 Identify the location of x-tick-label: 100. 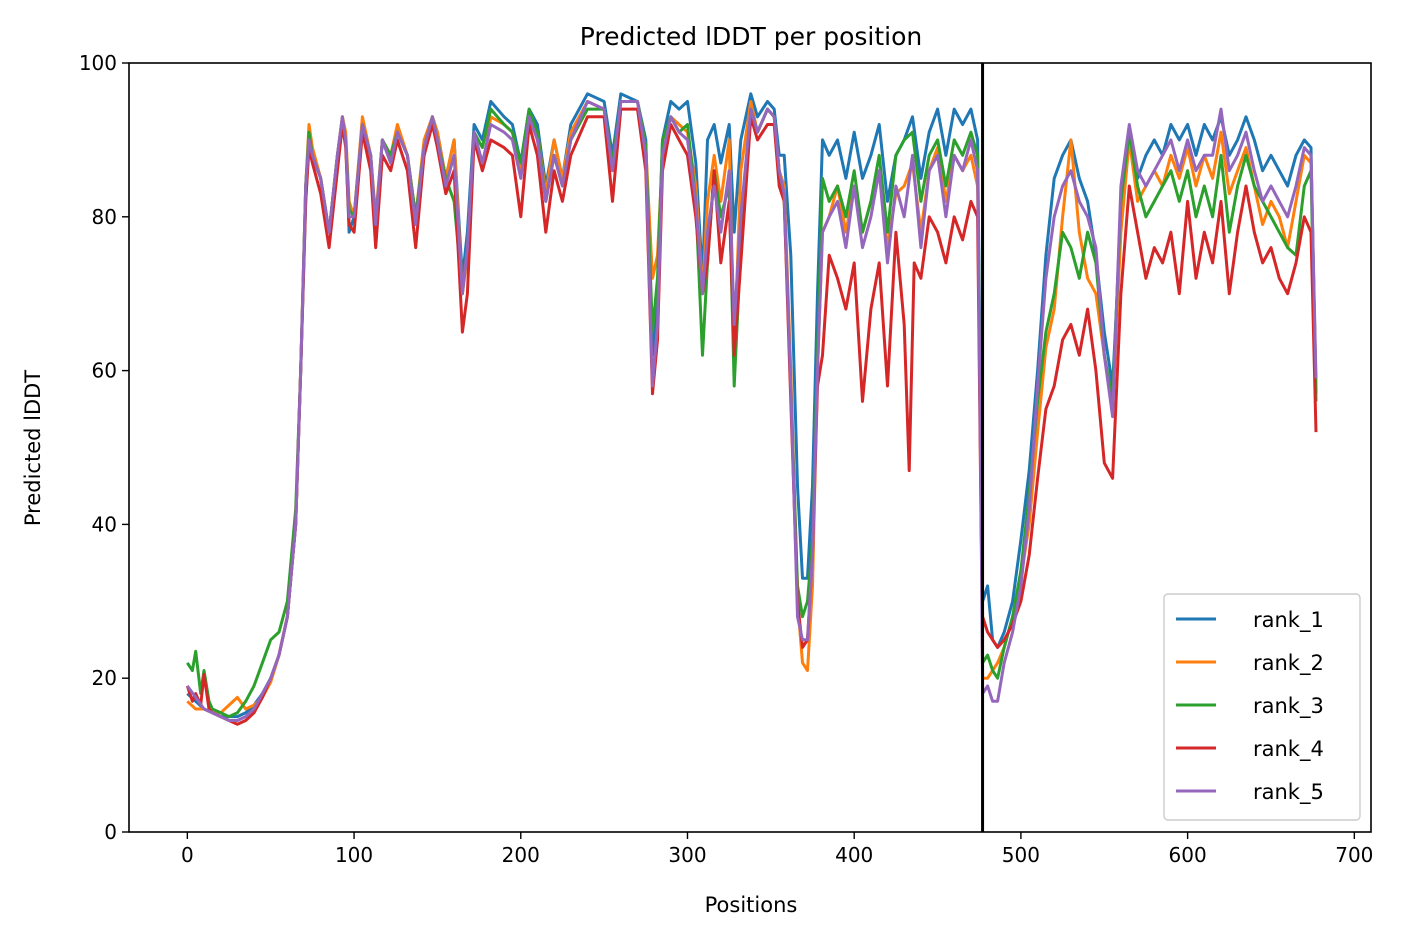
(354, 855).